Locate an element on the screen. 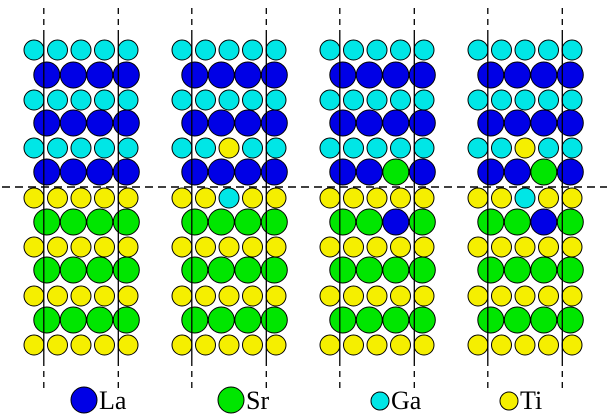 The image size is (609, 414). legend-label-ti: Ti is located at coordinates (531, 400).